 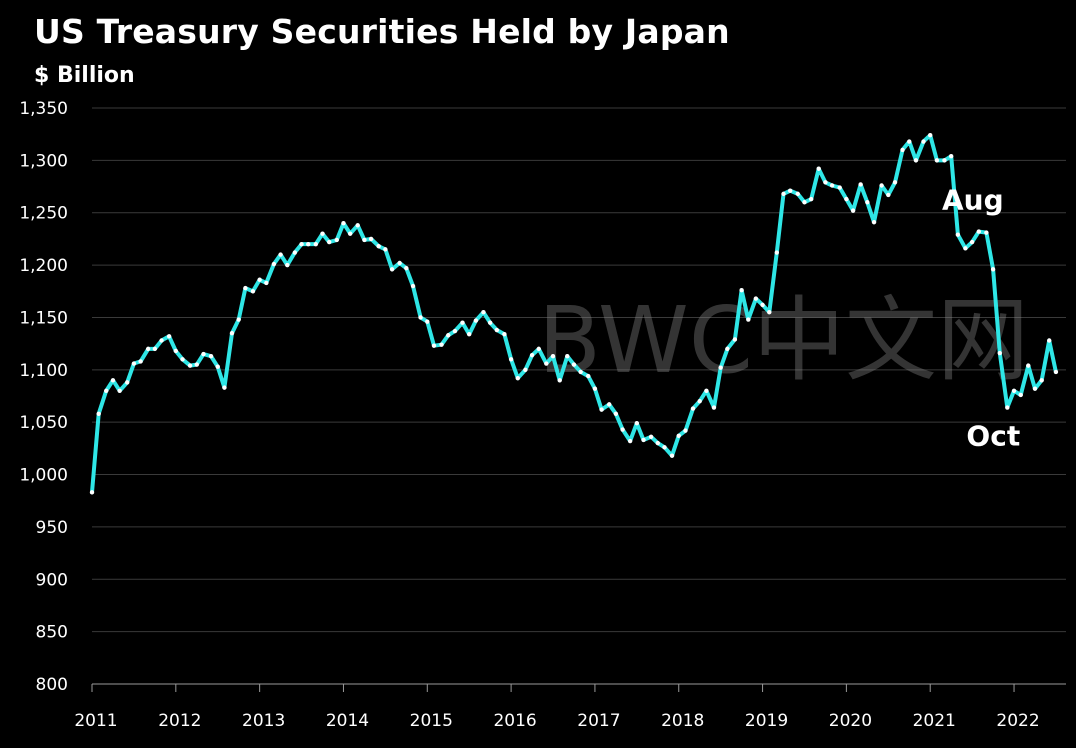 What do you see at coordinates (84, 75) in the screenshot?
I see `y-axis-label: $ Billion` at bounding box center [84, 75].